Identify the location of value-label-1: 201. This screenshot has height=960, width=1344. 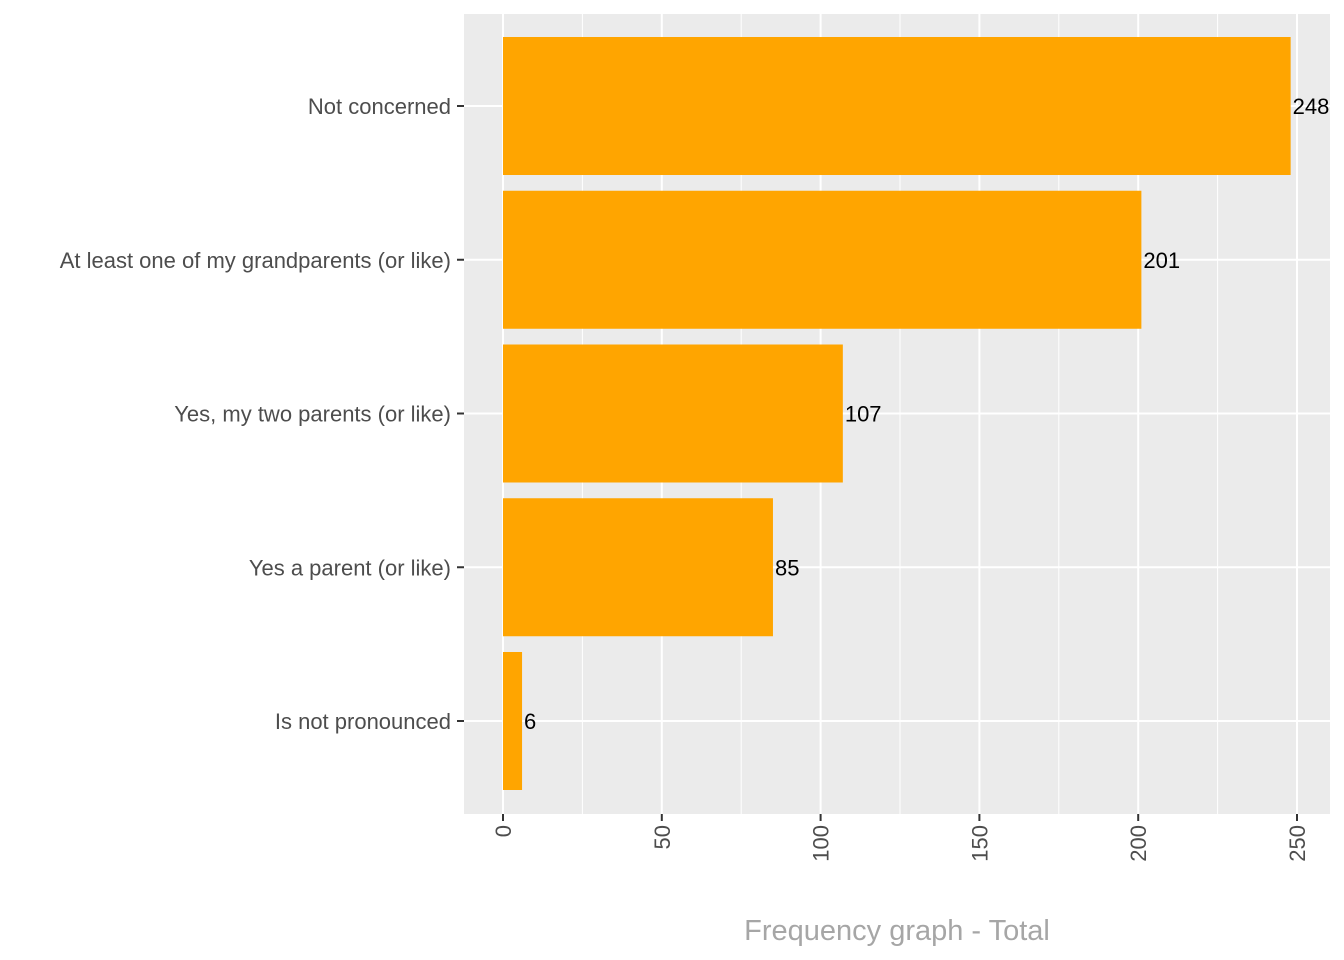
(1161, 260).